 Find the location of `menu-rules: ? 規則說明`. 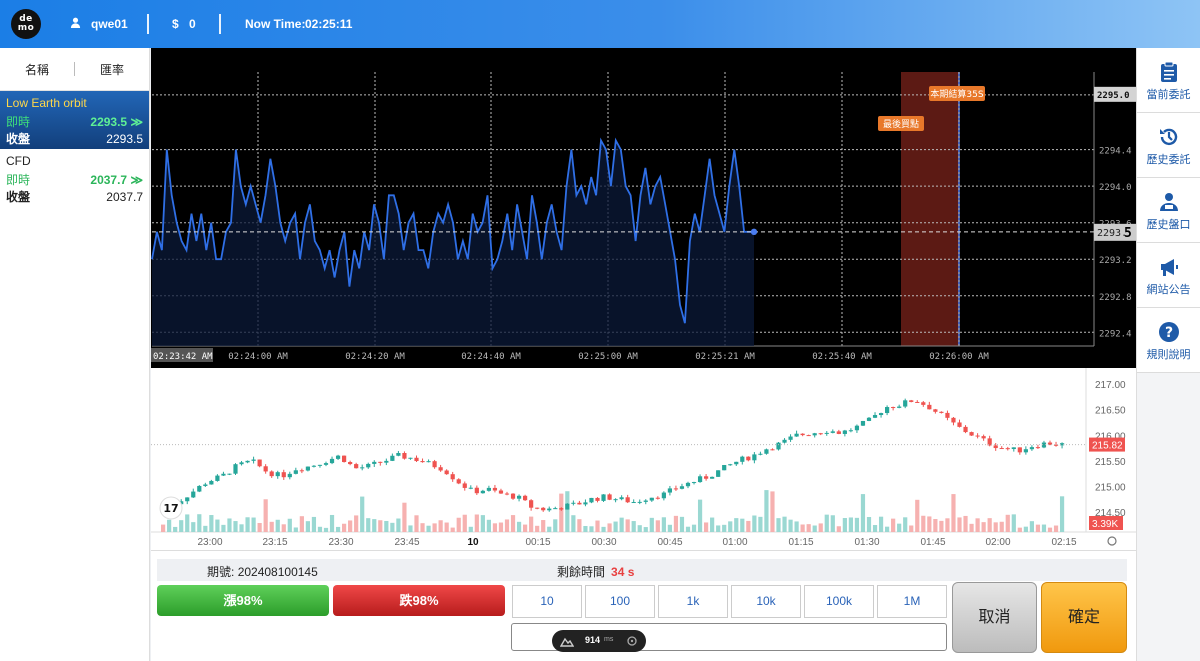

menu-rules: ? 規則說明 is located at coordinates (1168, 340).